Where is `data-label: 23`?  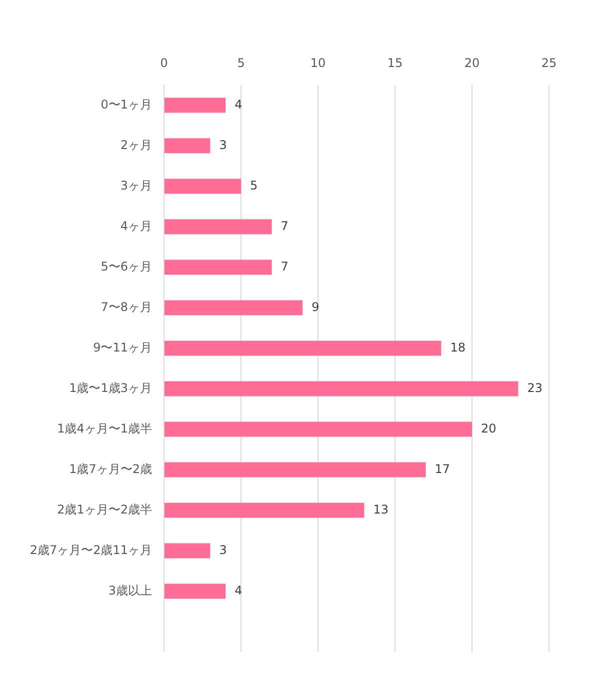
data-label: 23 is located at coordinates (534, 387).